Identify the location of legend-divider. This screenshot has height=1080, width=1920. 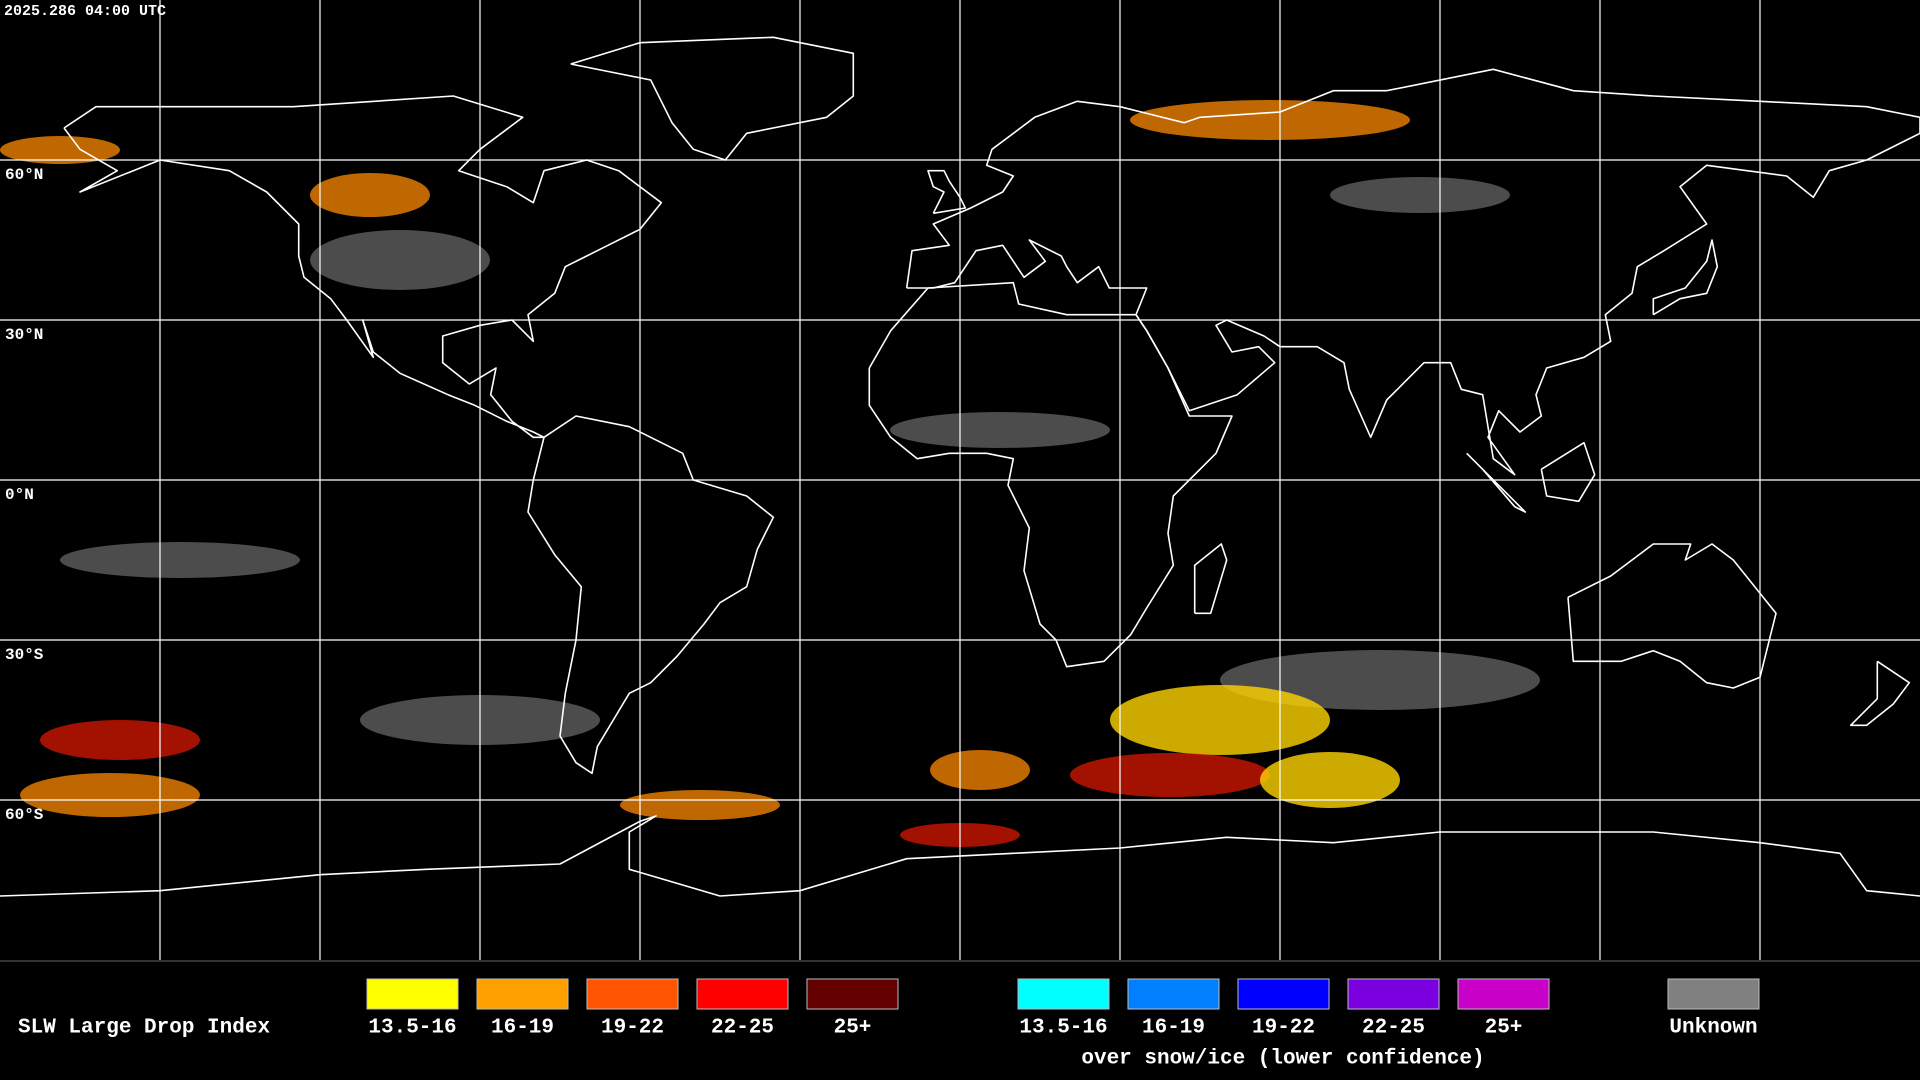
(960, 961).